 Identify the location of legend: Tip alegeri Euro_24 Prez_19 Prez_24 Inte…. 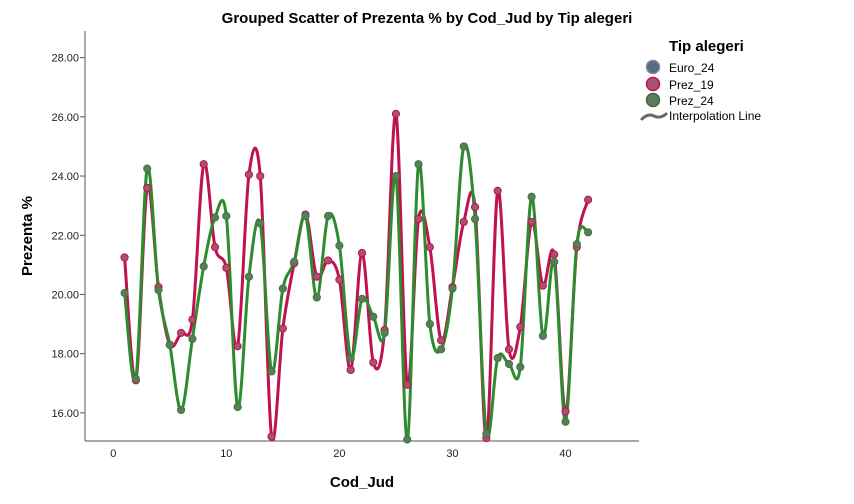
(700, 80).